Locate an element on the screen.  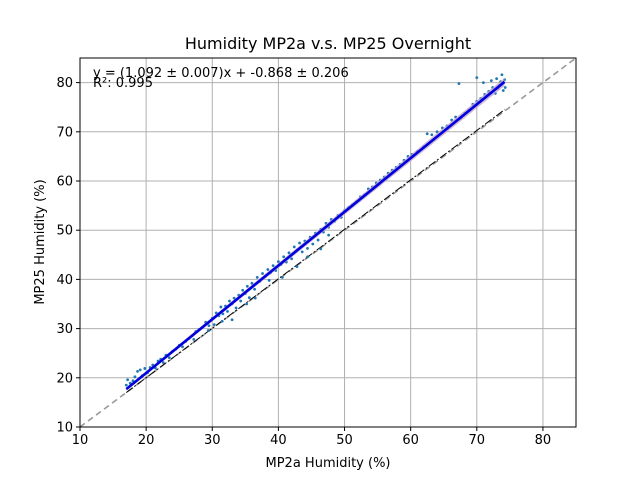
y-tick-label: 50 is located at coordinates (64, 231).